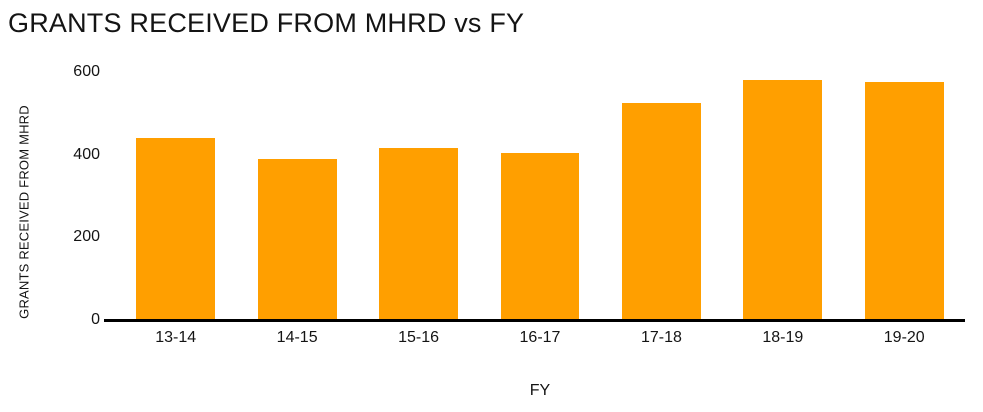 The width and height of the screenshot is (983, 412). I want to click on x-tick-labels: 13-14 14-15 15-16 16-17 17-18 18-19 19-20, so click(540, 338).